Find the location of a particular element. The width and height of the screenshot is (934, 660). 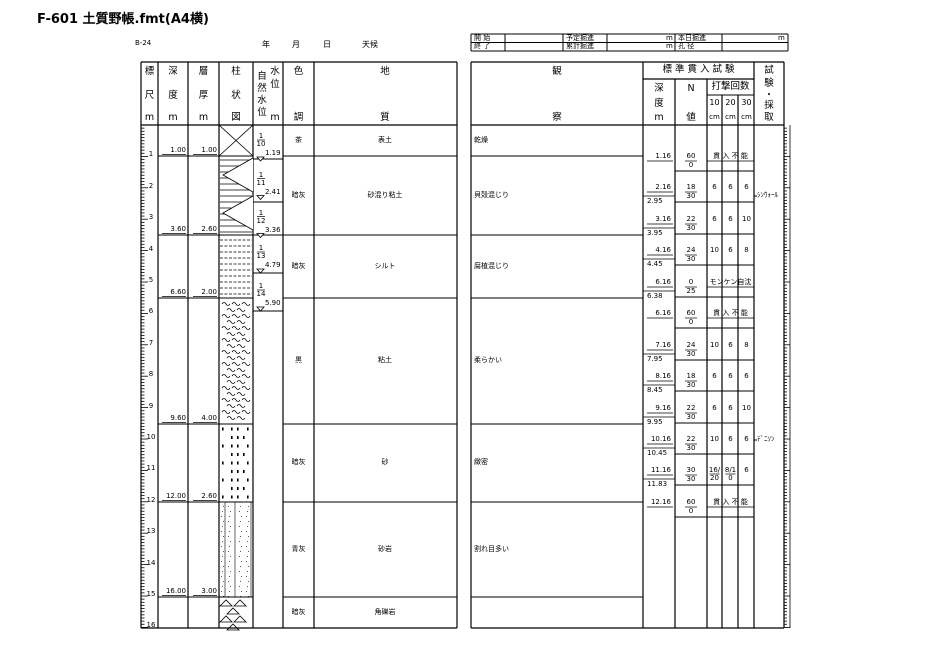

header-sampling: 採 is located at coordinates (769, 105).